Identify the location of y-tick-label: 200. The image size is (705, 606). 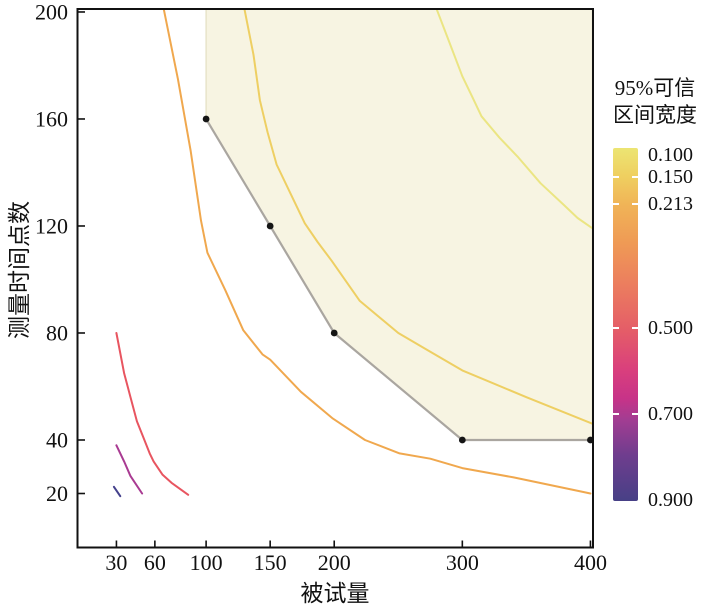
(51, 12).